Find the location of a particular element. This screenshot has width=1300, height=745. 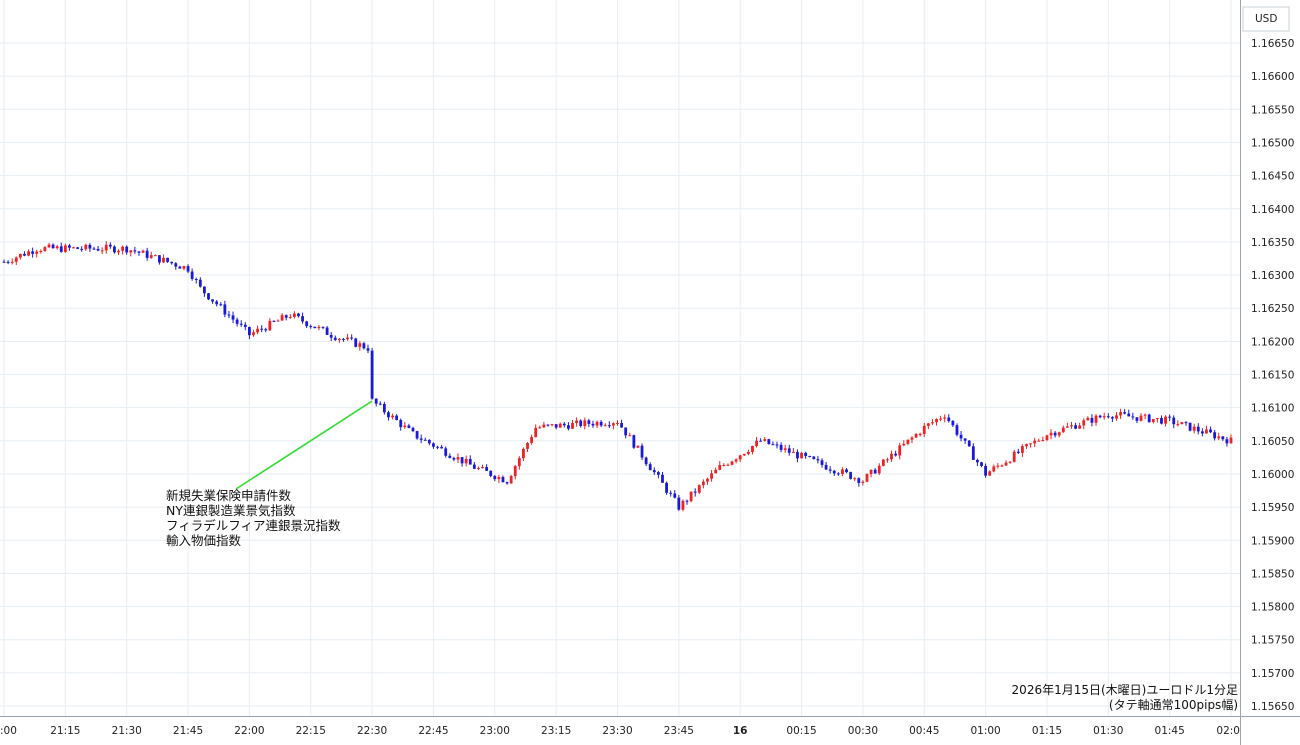

y-tick-label: 1.15900 is located at coordinates (1272, 541).